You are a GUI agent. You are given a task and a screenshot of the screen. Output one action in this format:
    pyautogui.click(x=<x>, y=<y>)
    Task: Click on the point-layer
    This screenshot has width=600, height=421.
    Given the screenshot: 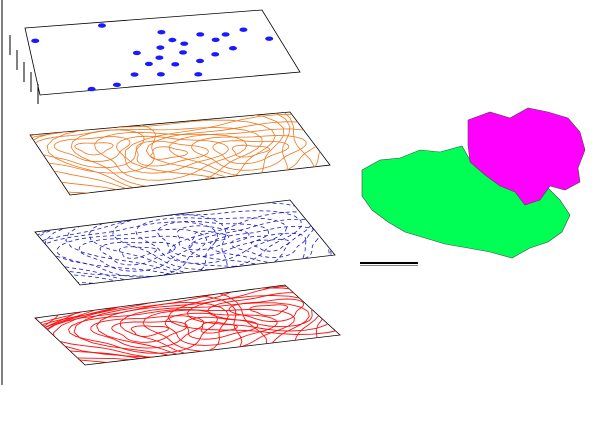 What is the action you would take?
    pyautogui.click(x=152, y=57)
    